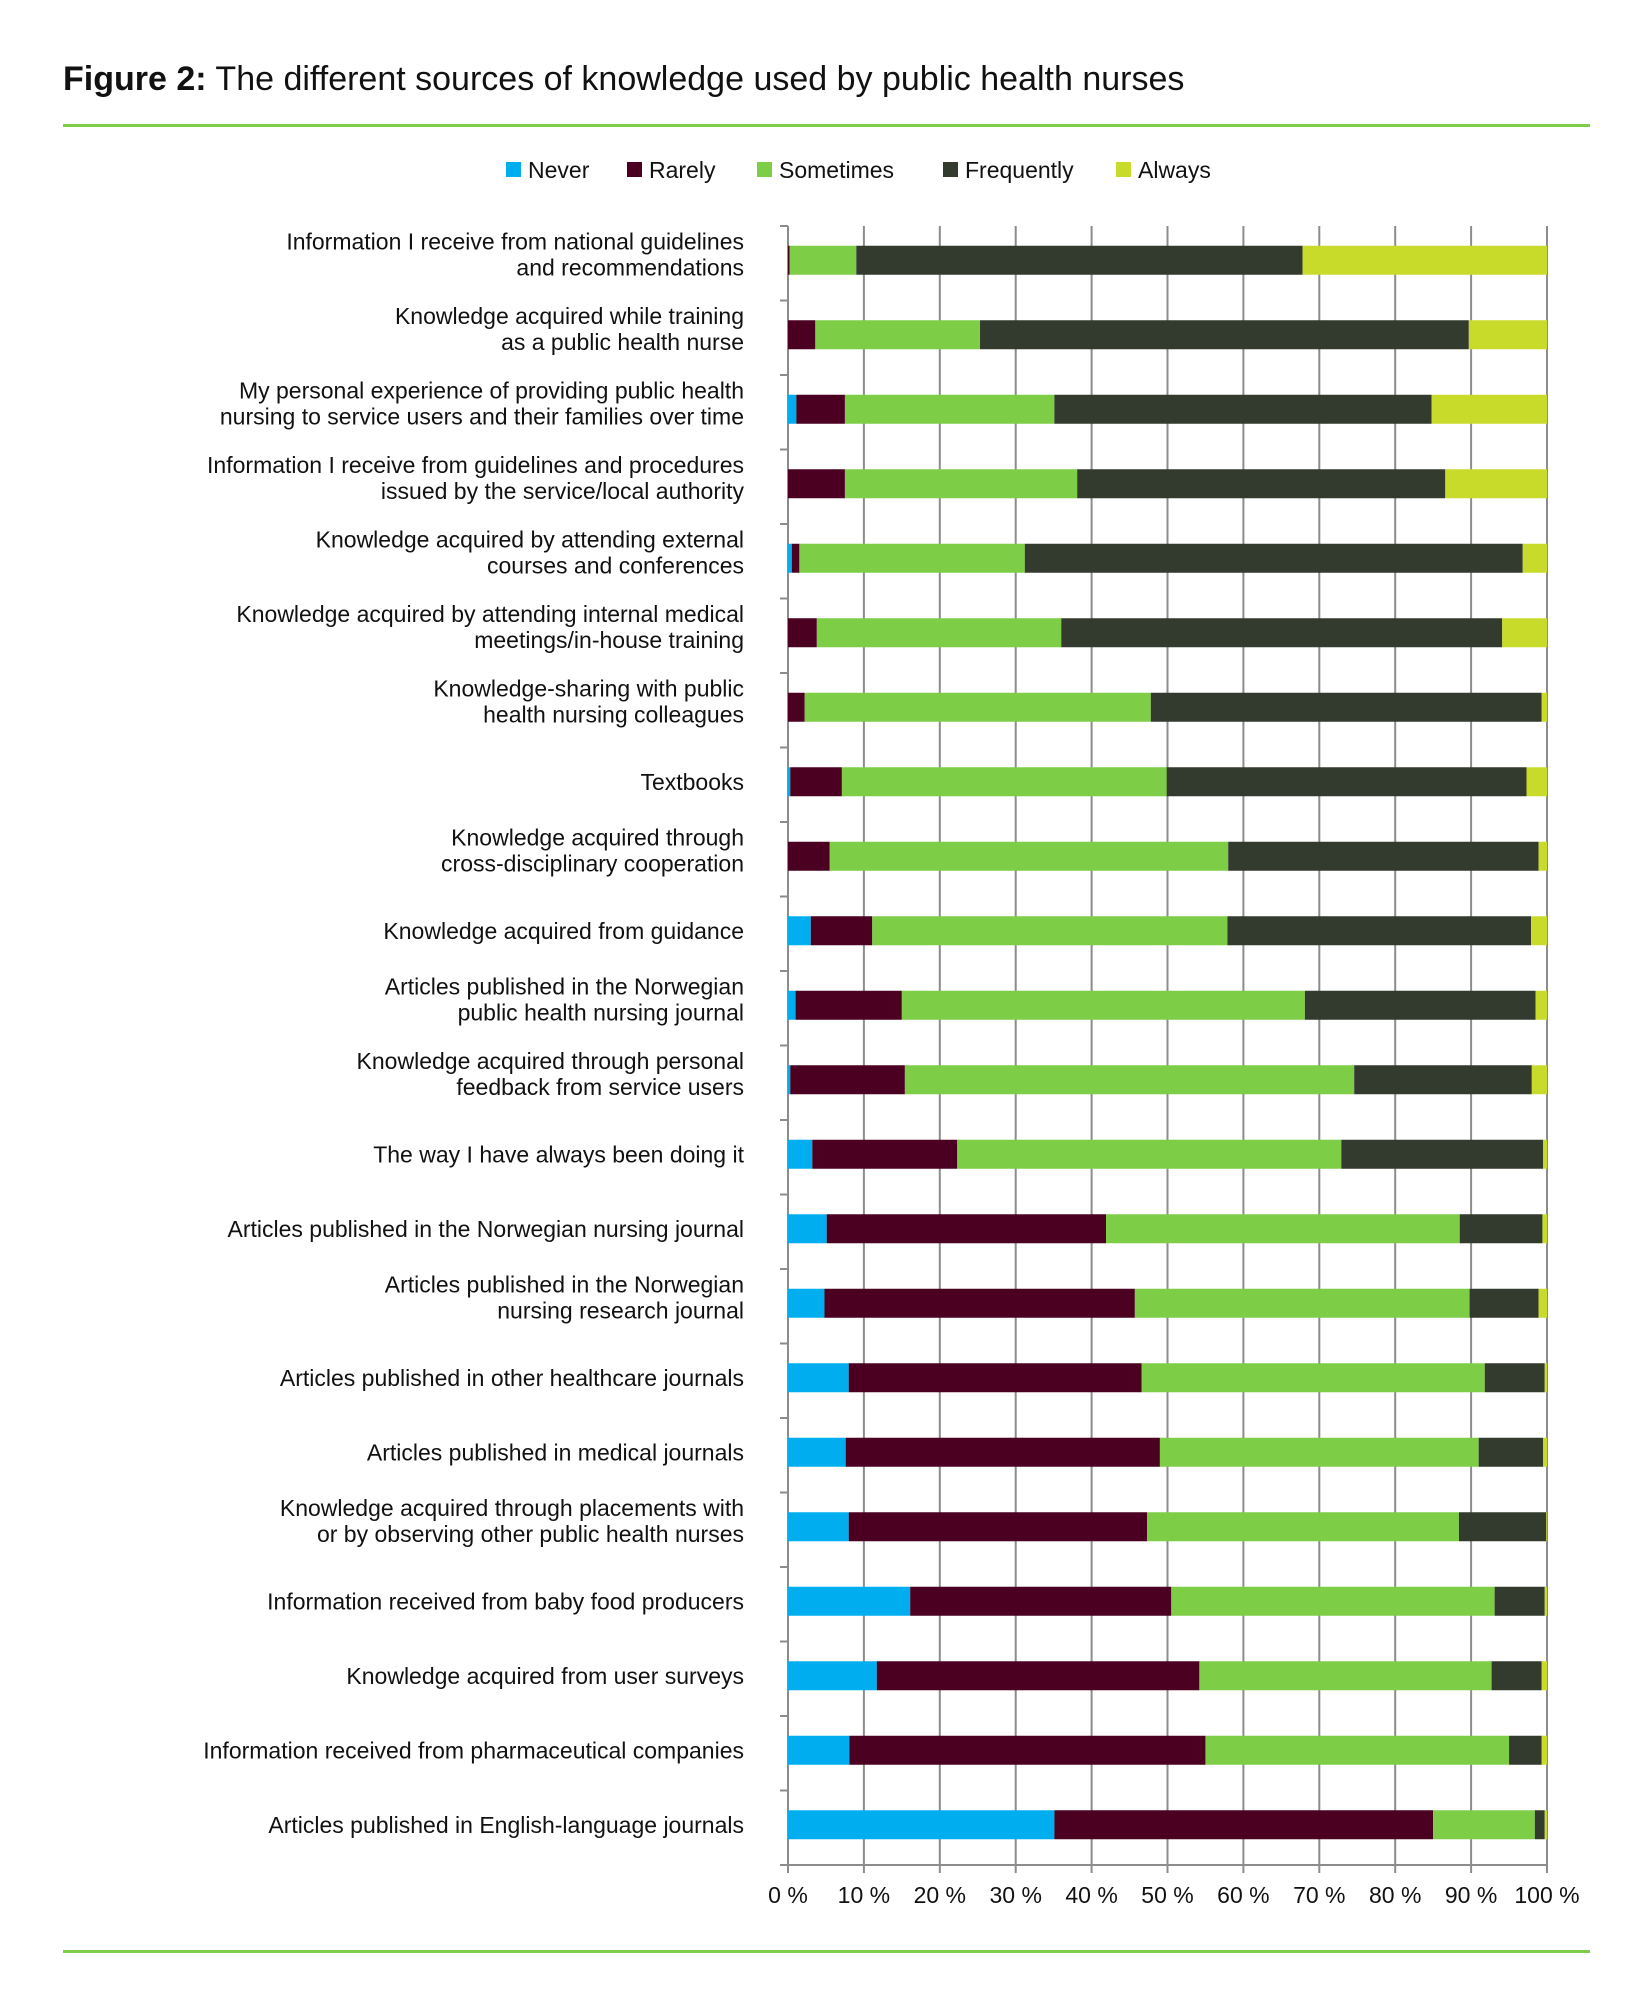 The width and height of the screenshot is (1644, 2000). I want to click on category-label-line: issued by the service/local authority, so click(563, 491).